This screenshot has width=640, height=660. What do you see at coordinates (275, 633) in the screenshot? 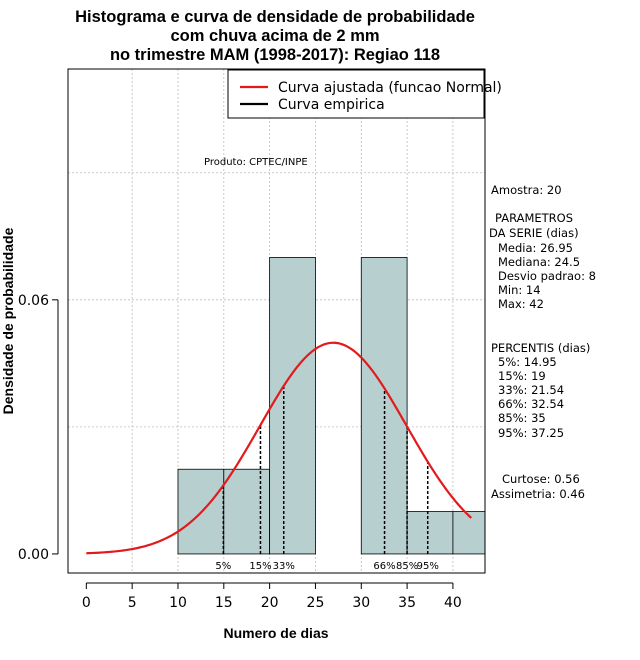
I see `x-axis-title: Numero de dias` at bounding box center [275, 633].